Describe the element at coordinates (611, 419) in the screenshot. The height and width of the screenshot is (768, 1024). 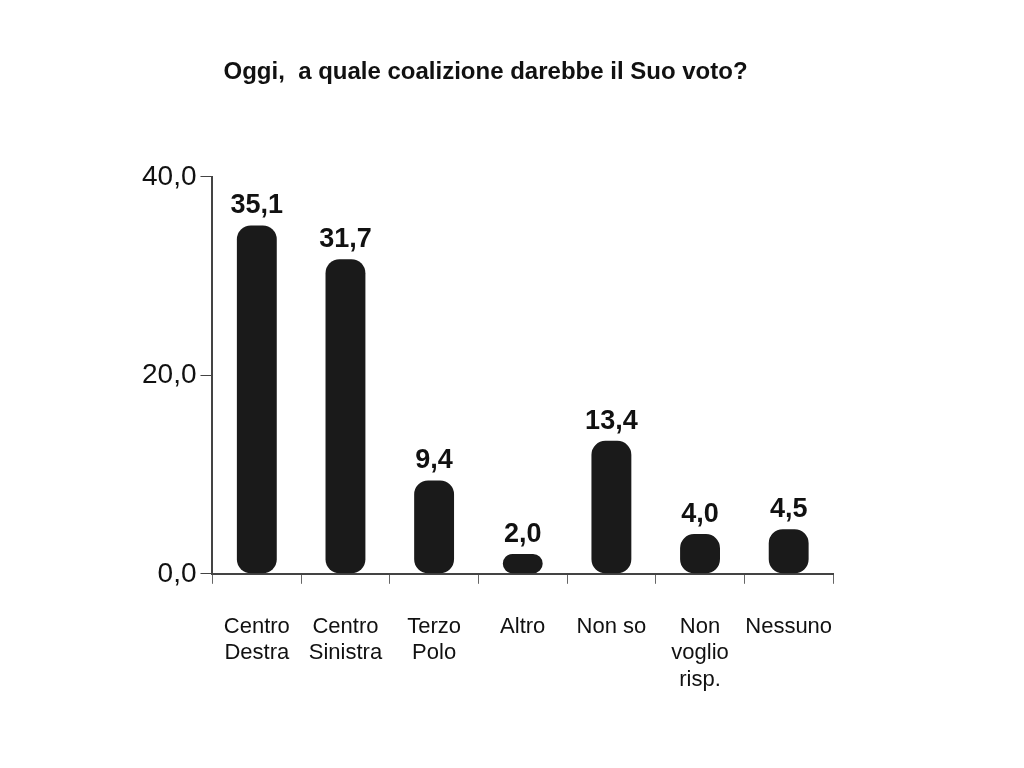
I see `data-label: 13,4` at that location.